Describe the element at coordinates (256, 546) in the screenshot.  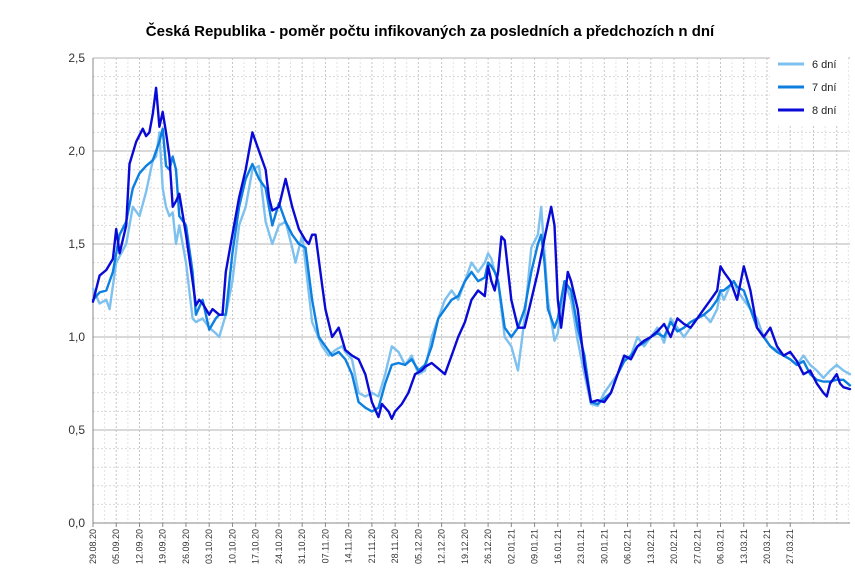
I see `x-tick-label: 17.10.20` at that location.